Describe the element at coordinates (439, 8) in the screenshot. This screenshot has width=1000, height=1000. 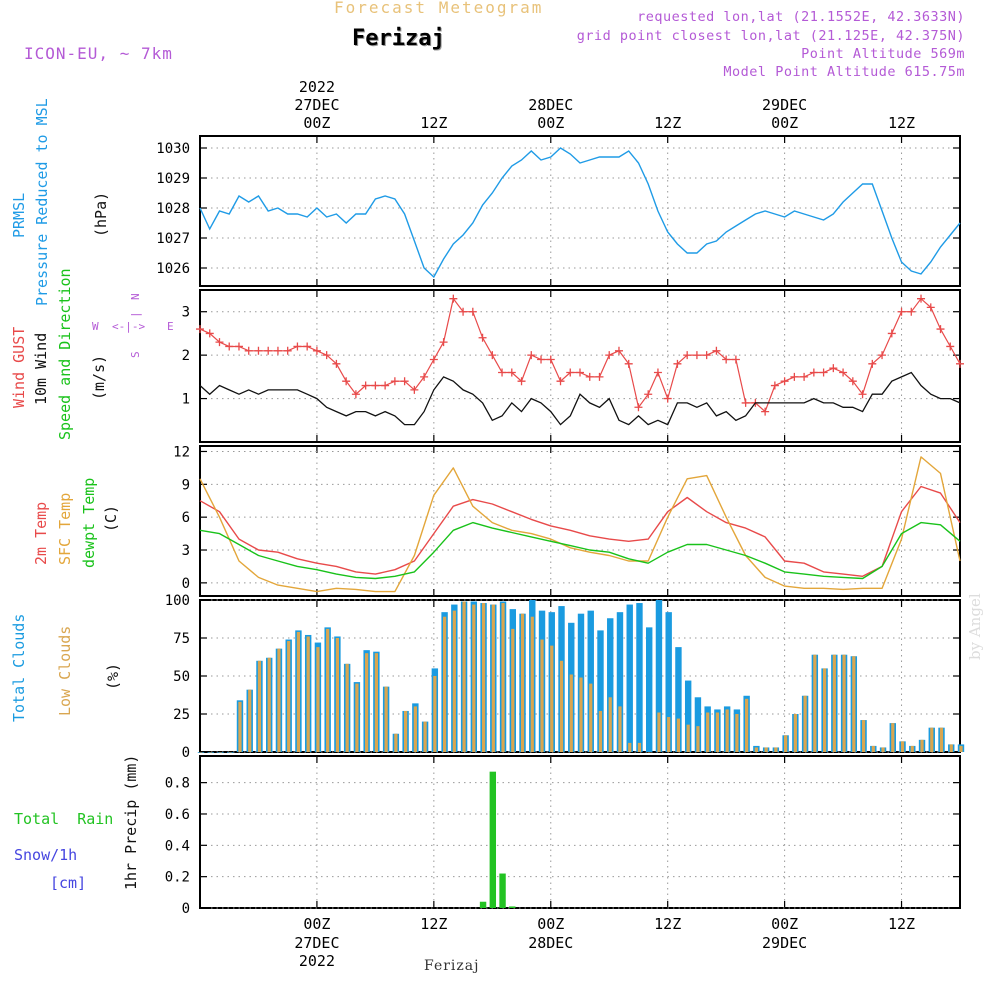
I see `chart-title: Forecast Meteogram` at that location.